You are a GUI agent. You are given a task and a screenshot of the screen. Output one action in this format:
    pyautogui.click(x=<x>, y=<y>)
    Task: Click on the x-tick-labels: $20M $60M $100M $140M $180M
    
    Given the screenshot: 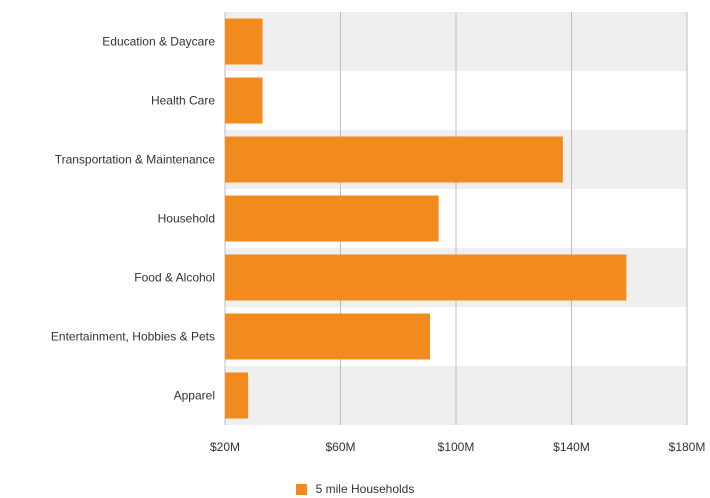 What is the action you would take?
    pyautogui.click(x=457, y=447)
    